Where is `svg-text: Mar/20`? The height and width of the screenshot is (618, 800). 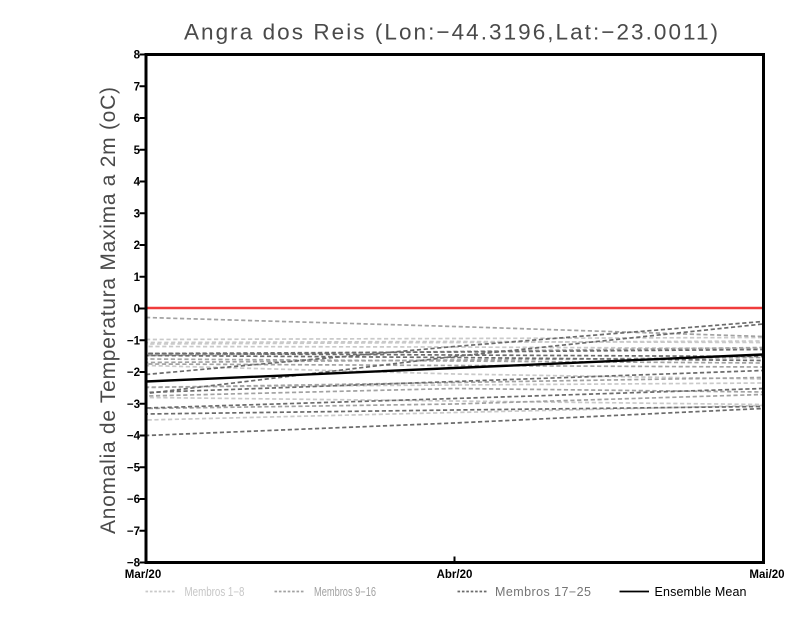
svg-text: Mar/20 is located at coordinates (143, 575).